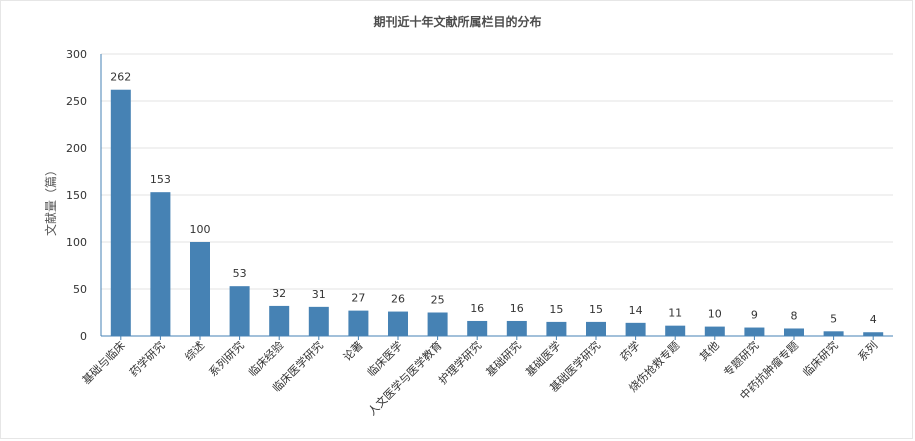 The image size is (915, 441). What do you see at coordinates (226, 358) in the screenshot?
I see `x-tick-label: 系列研究` at bounding box center [226, 358].